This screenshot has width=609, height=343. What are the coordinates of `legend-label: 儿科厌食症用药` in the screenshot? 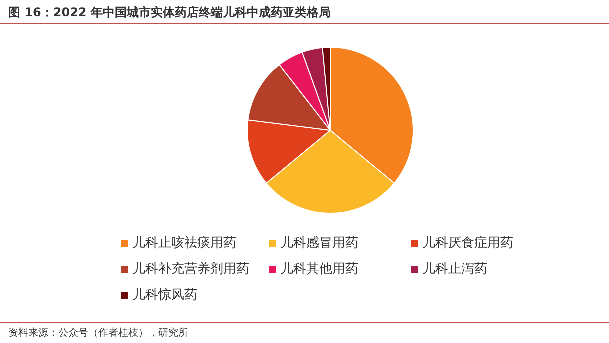 It's located at (468, 243).